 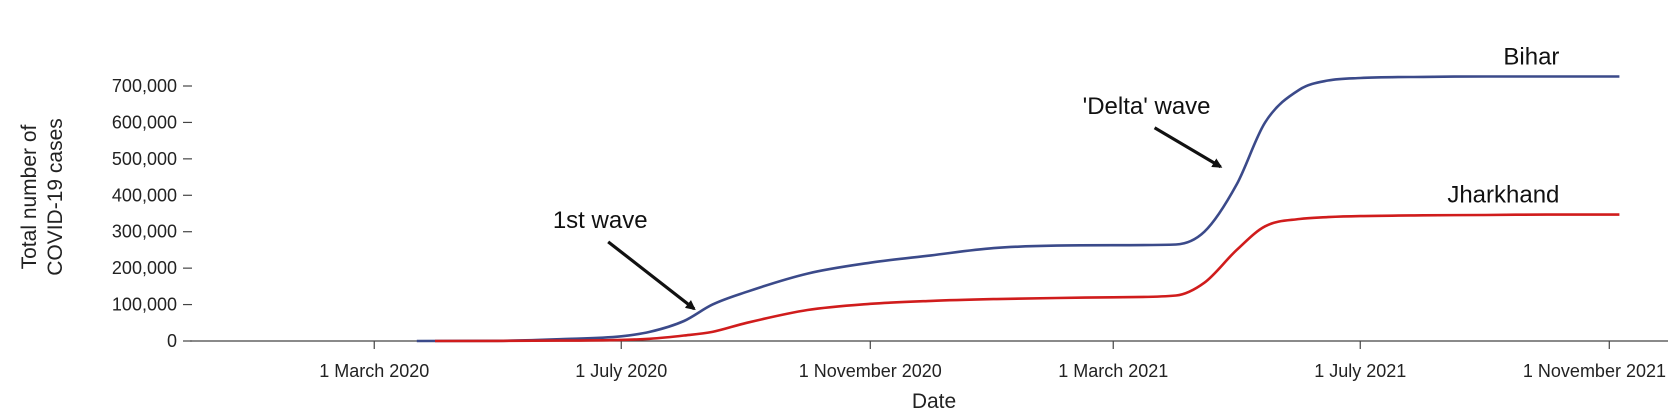 What do you see at coordinates (1594, 371) in the screenshot?
I see `x-tick-label: 1 November 2021` at bounding box center [1594, 371].